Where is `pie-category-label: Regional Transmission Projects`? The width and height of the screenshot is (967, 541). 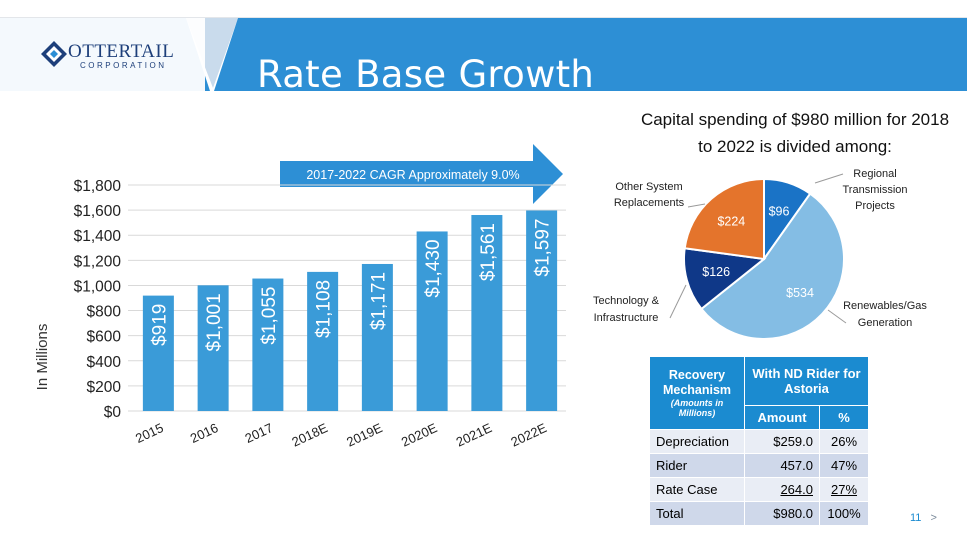 pie-category-label: Regional Transmission Projects is located at coordinates (875, 190).